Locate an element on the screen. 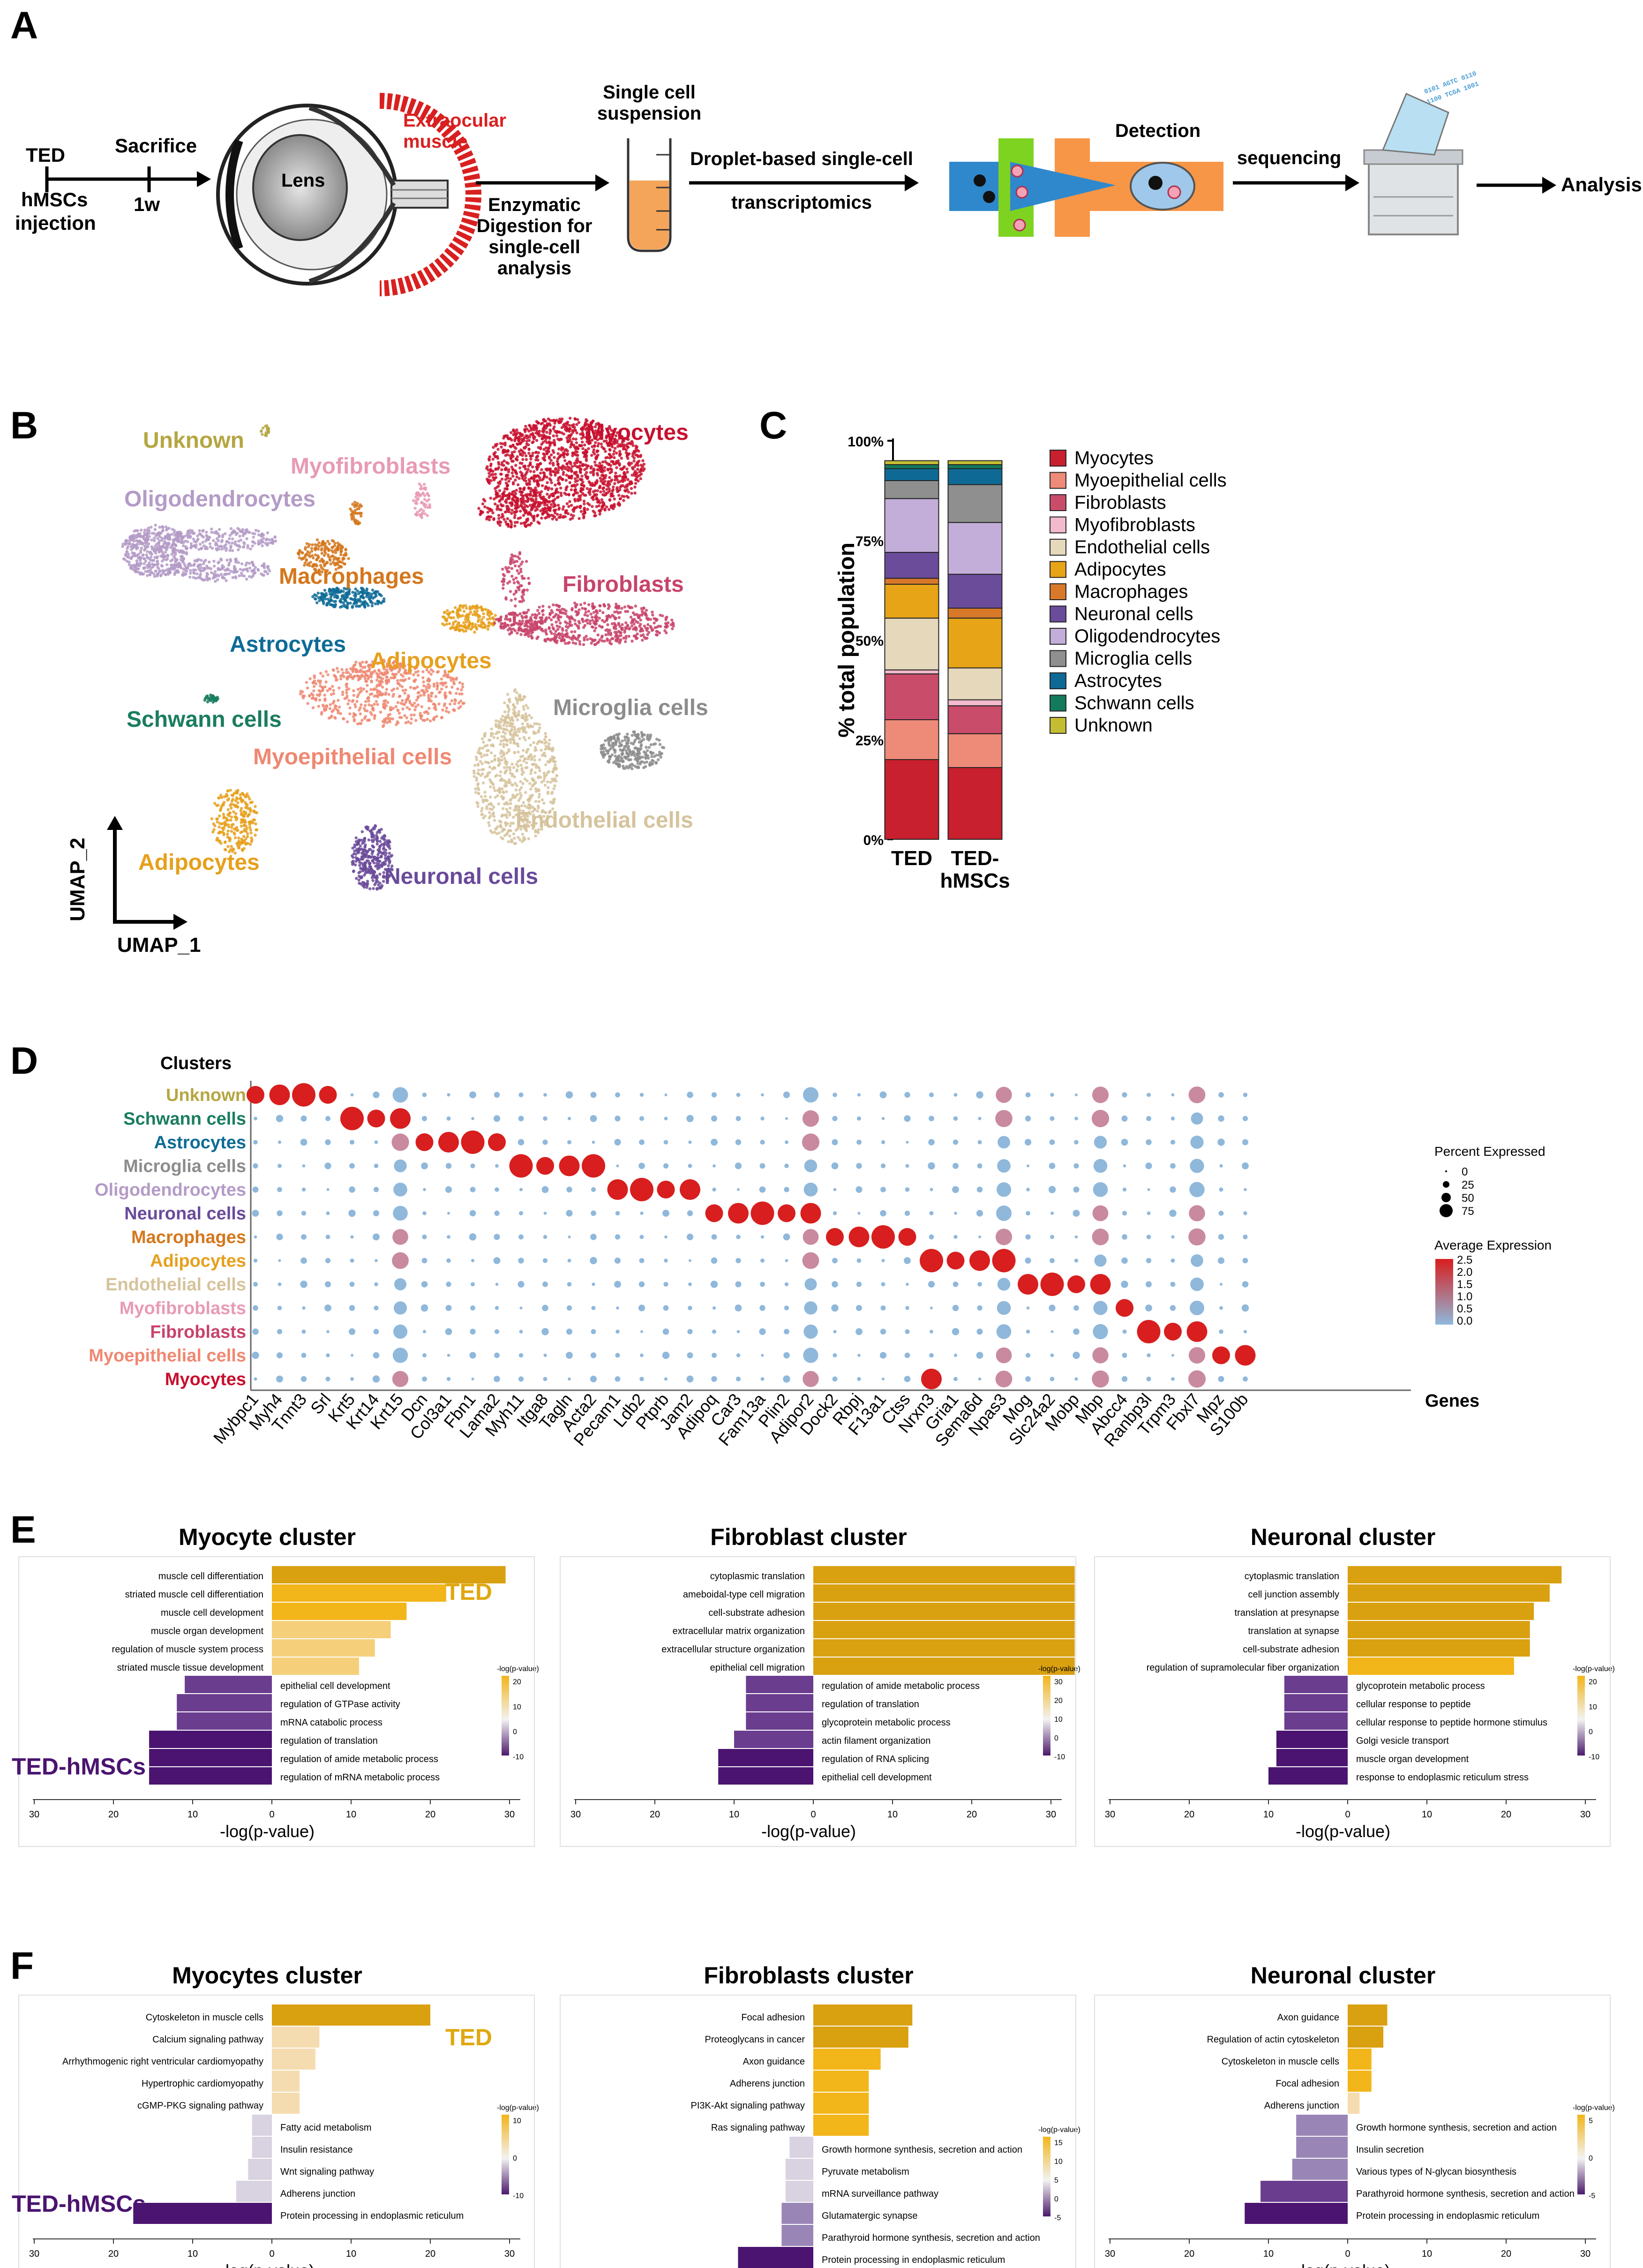 Image resolution: width=1643 pixels, height=2268 pixels. microfluidic-chip is located at coordinates (1086, 187).